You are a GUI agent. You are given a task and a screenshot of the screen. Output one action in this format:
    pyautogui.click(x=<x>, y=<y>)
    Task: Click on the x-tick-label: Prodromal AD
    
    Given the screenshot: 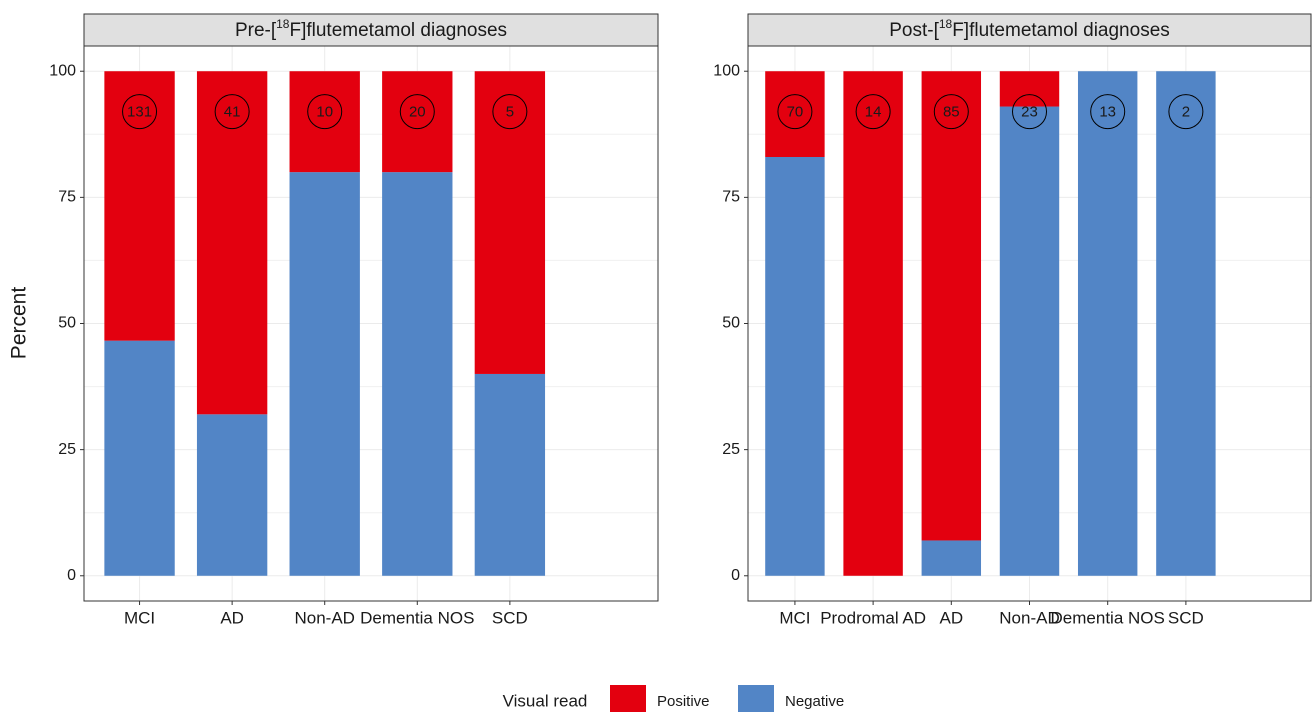 What is the action you would take?
    pyautogui.click(x=873, y=617)
    